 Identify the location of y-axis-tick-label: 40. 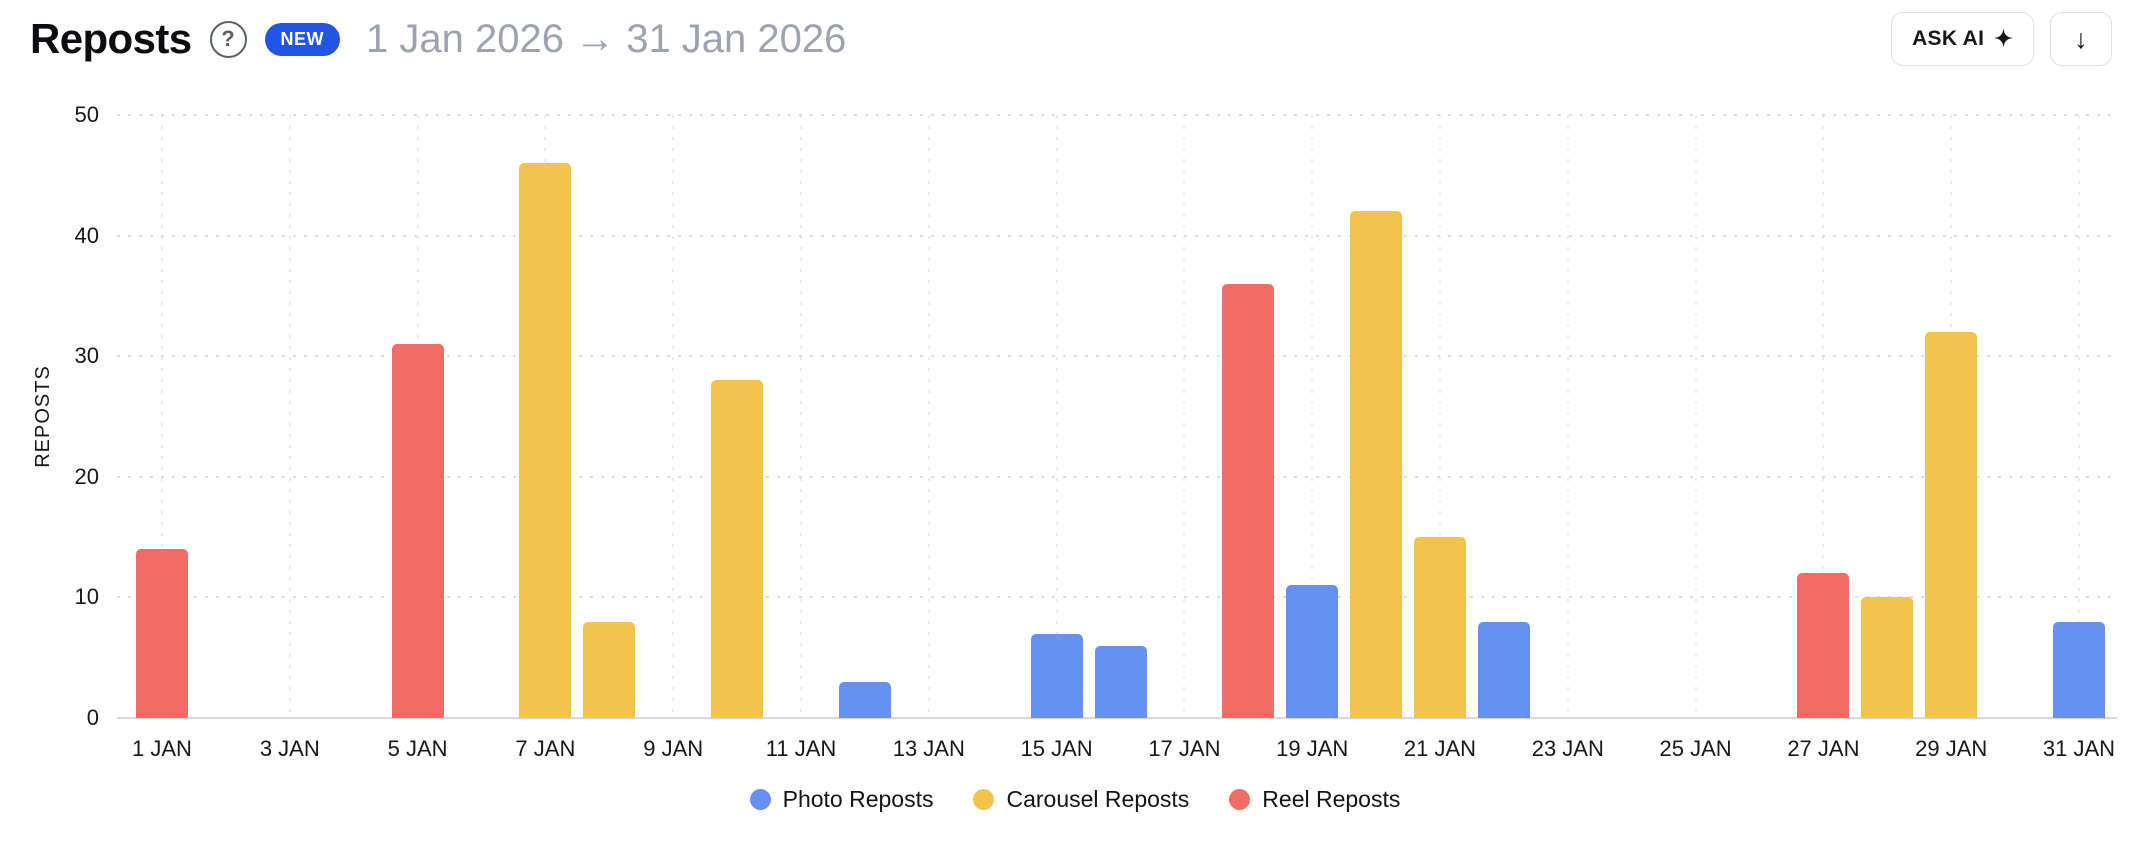
(86, 235).